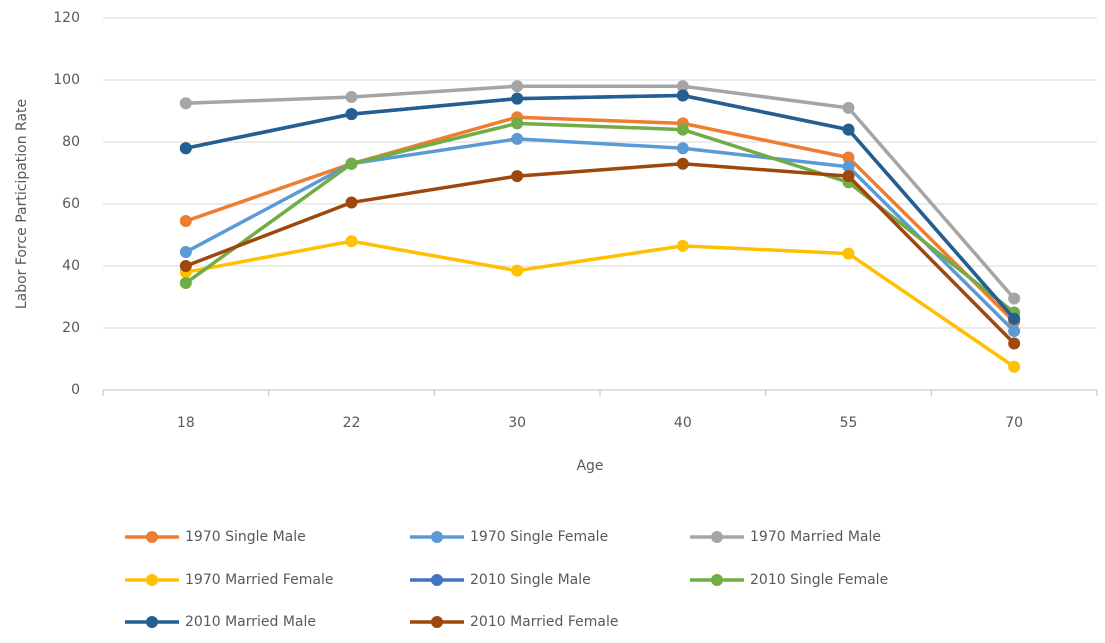  What do you see at coordinates (815, 537) in the screenshot?
I see `legend-label: 1970 Married Male` at bounding box center [815, 537].